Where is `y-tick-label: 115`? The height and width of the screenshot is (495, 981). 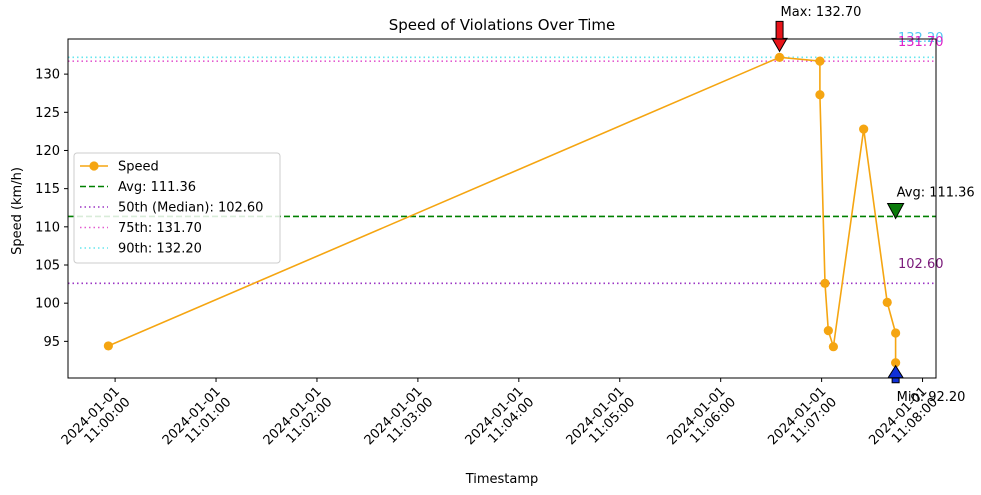
y-tick-label: 115 is located at coordinates (47, 189).